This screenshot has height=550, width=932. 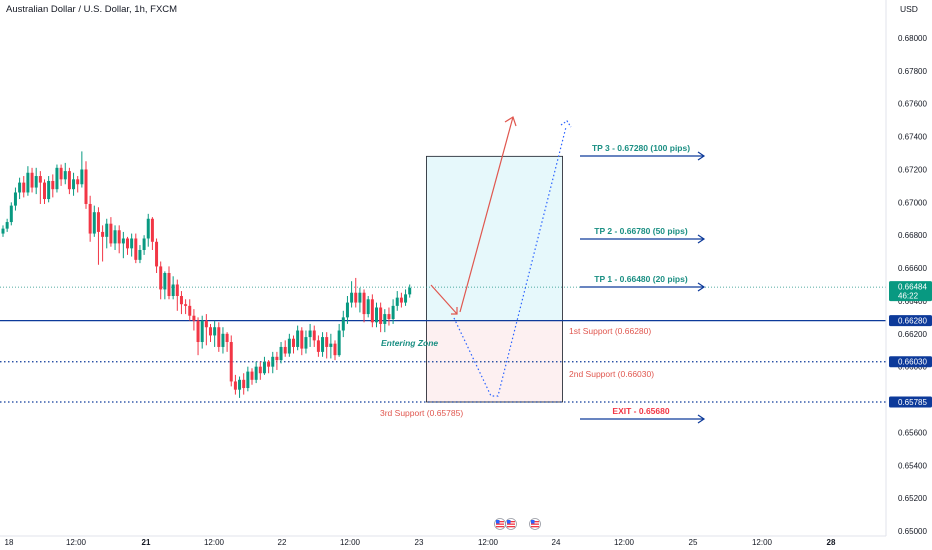 I want to click on target-arrow-line, so click(x=486, y=214).